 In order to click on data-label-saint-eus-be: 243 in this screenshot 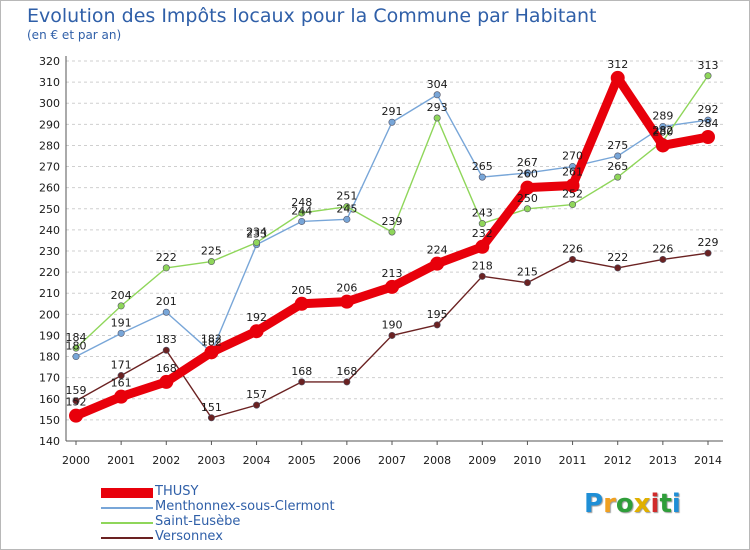, I will do `click(482, 213)`.